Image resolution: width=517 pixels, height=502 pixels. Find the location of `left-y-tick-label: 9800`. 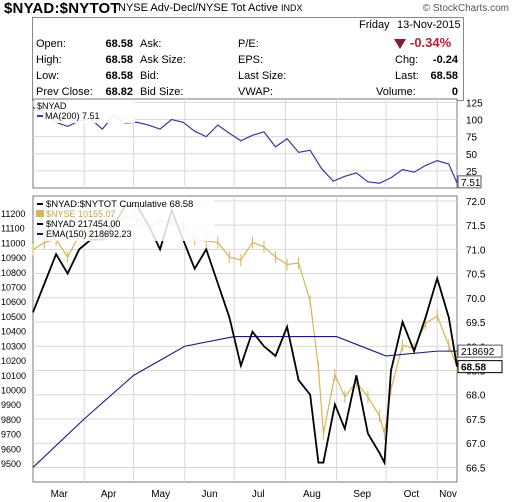

left-y-tick-label: 9800 is located at coordinates (11, 420).